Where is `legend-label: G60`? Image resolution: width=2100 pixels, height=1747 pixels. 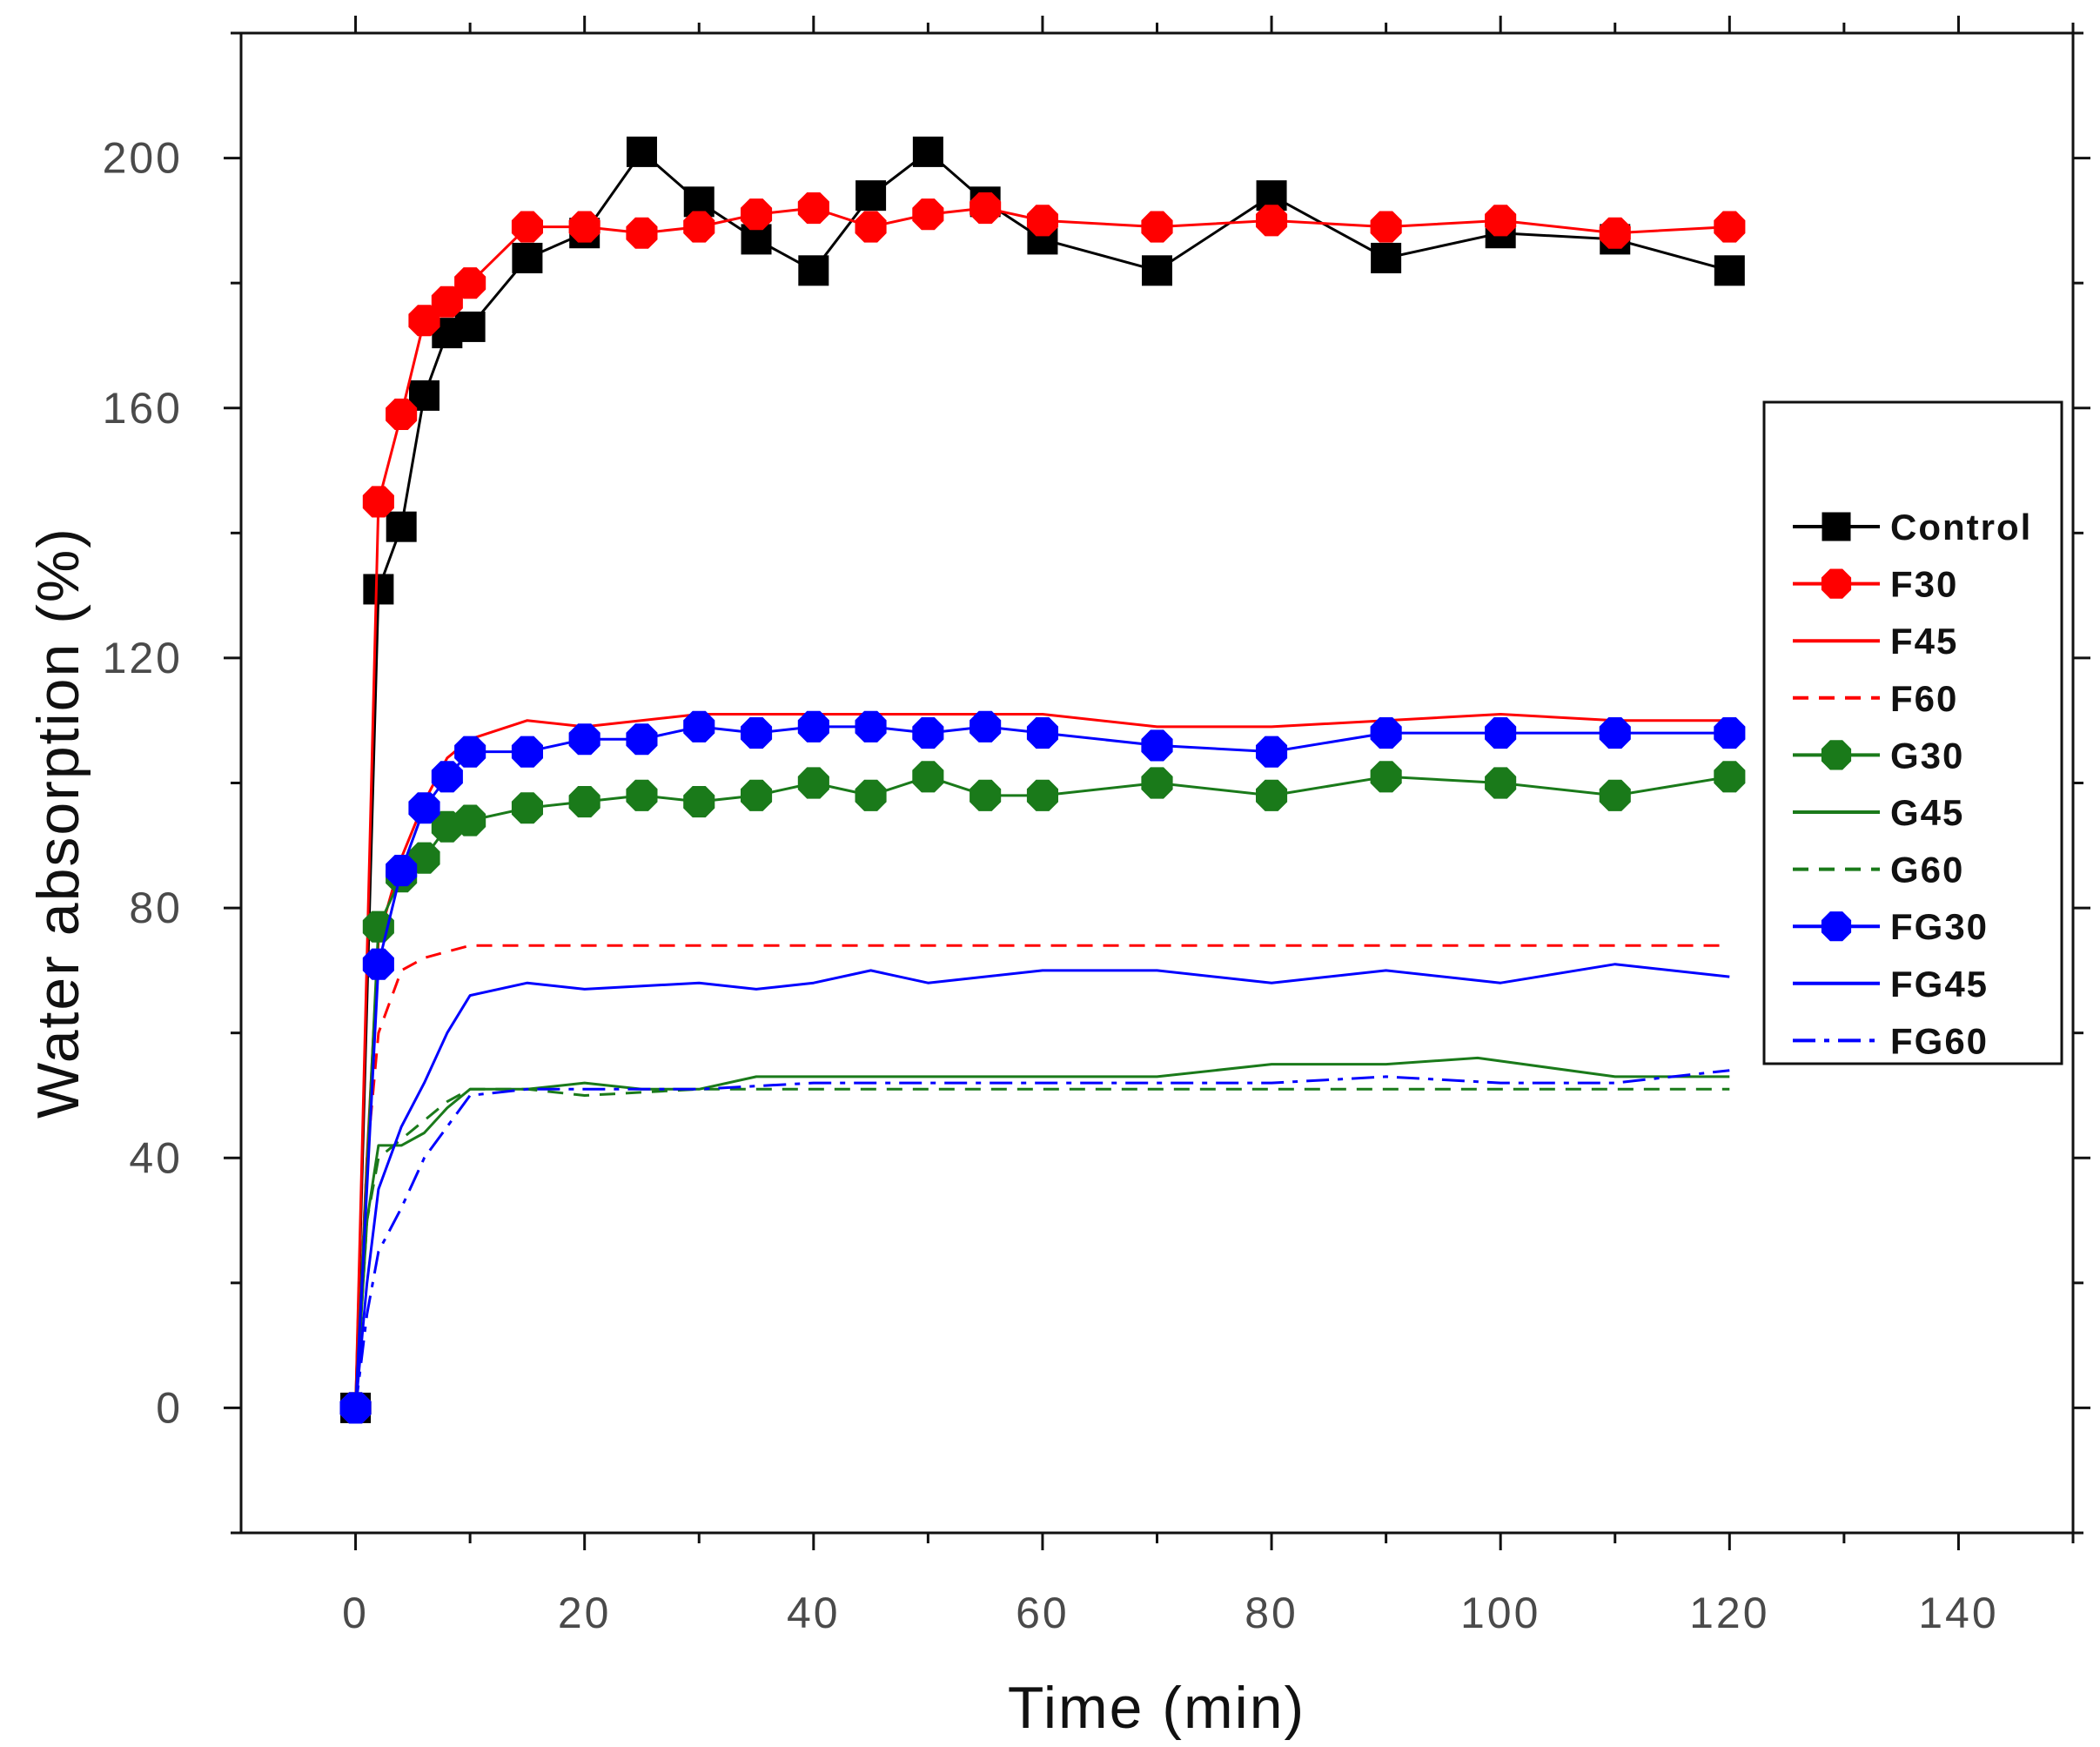
legend-label: G60 is located at coordinates (1927, 870).